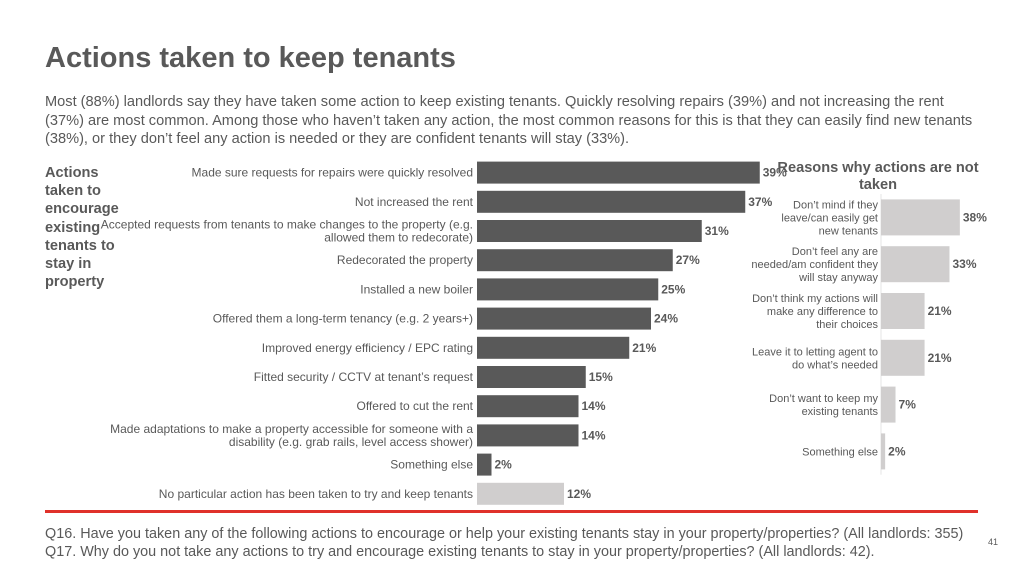  I want to click on reason-label-0-line: Don’t mind if they, so click(835, 205).